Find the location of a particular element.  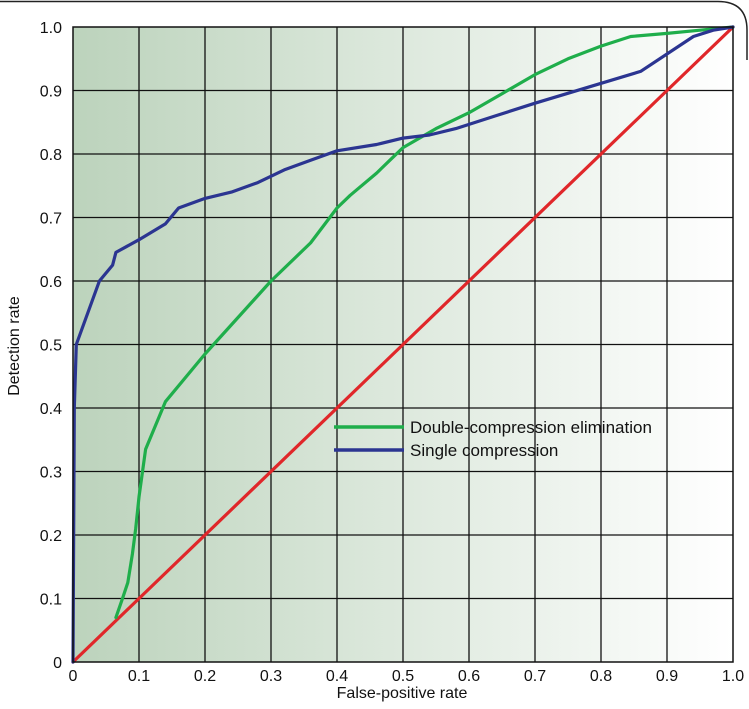

x-tick-label: 0.8 is located at coordinates (601, 676).